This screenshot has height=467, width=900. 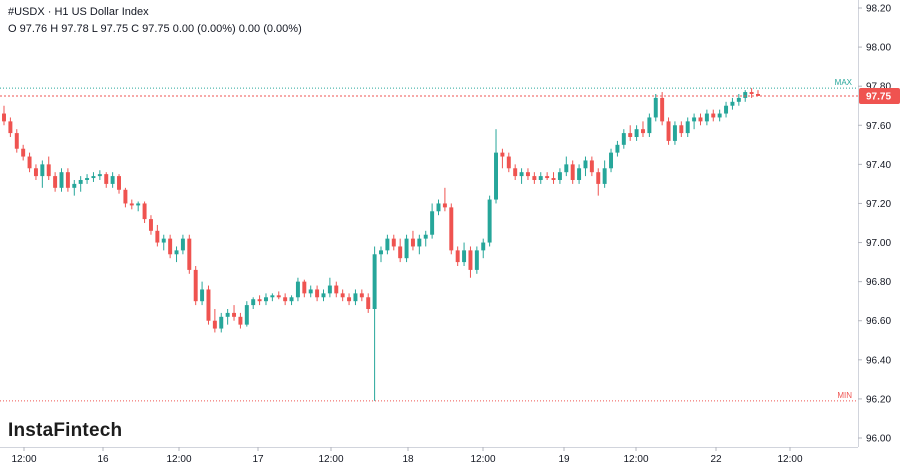 I want to click on last-price-label: 97.75, so click(x=878, y=96).